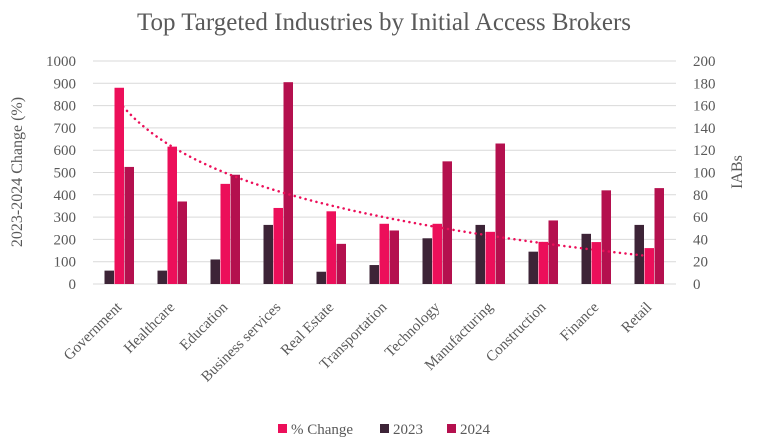  I want to click on y-tick-label: 100, so click(65, 263).